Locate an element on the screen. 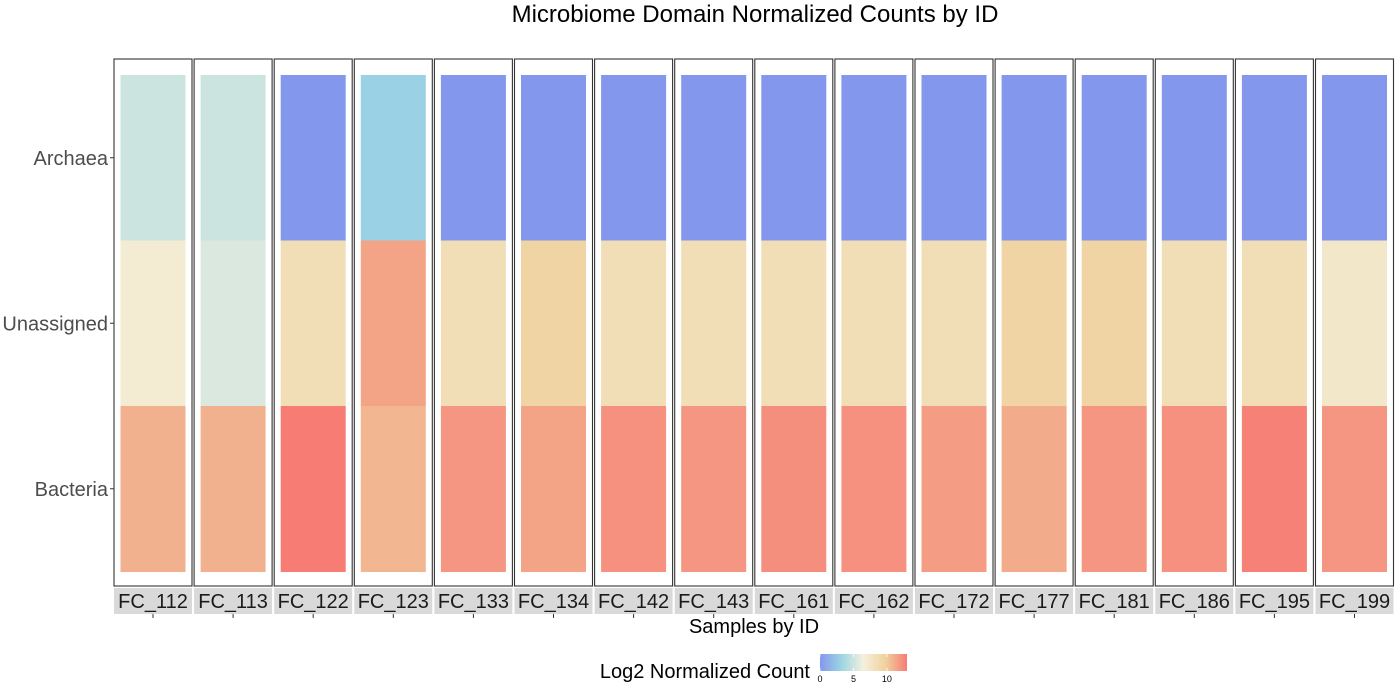 The height and width of the screenshot is (700, 1400). facet-panel: FC_134 is located at coordinates (553, 338).